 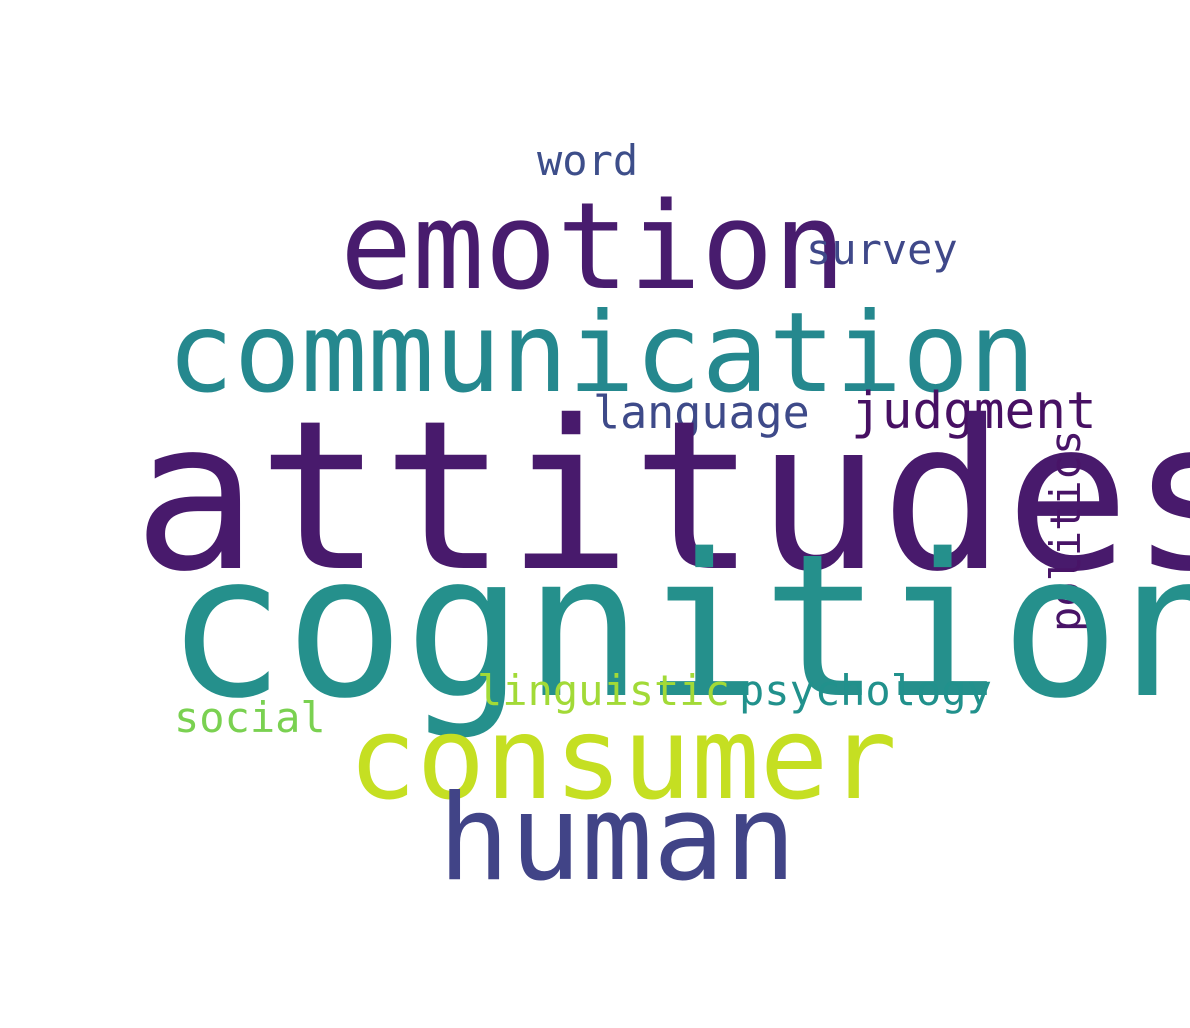 I want to click on word-human: human, so click(x=617, y=839).